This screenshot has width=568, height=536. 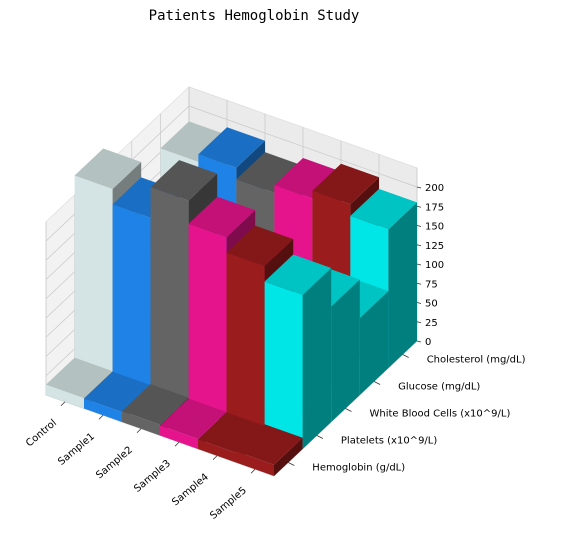 What do you see at coordinates (152, 476) in the screenshot?
I see `x-tick-label: Sample3` at bounding box center [152, 476].